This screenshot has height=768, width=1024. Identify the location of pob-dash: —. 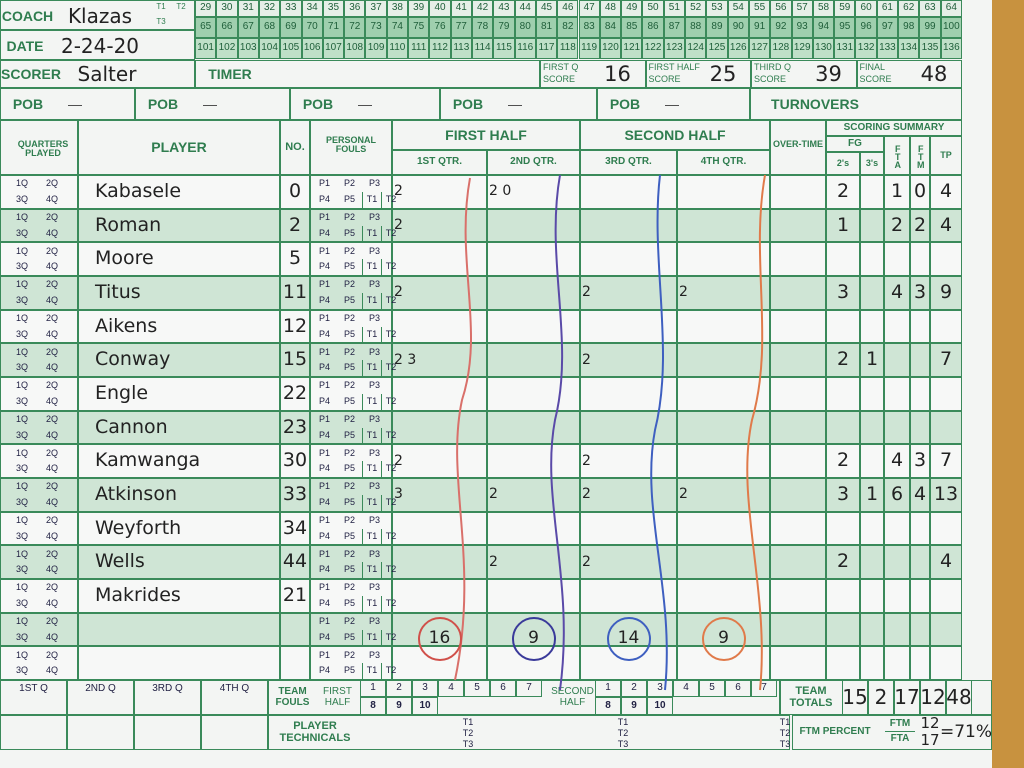
(75, 103).